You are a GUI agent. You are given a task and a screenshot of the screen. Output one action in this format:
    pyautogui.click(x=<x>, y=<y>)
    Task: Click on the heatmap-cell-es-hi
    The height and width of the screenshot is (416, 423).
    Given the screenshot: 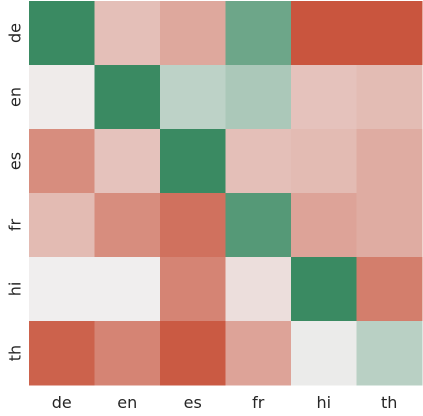 What is the action you would take?
    pyautogui.click(x=324, y=161)
    